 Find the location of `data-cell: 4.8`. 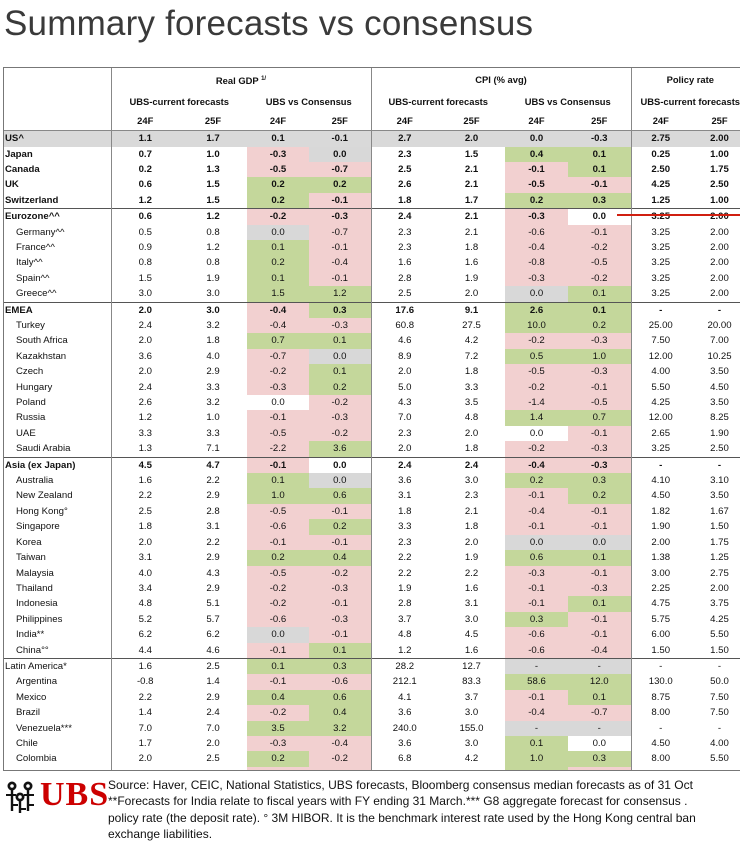

data-cell: 4.8 is located at coordinates (405, 635).